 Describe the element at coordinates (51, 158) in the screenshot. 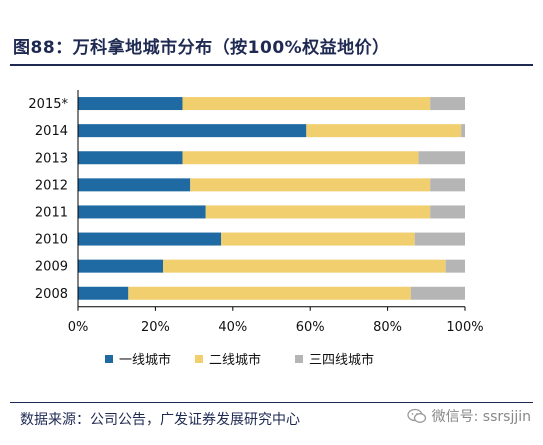

I see `y-tick-label: 2013` at that location.